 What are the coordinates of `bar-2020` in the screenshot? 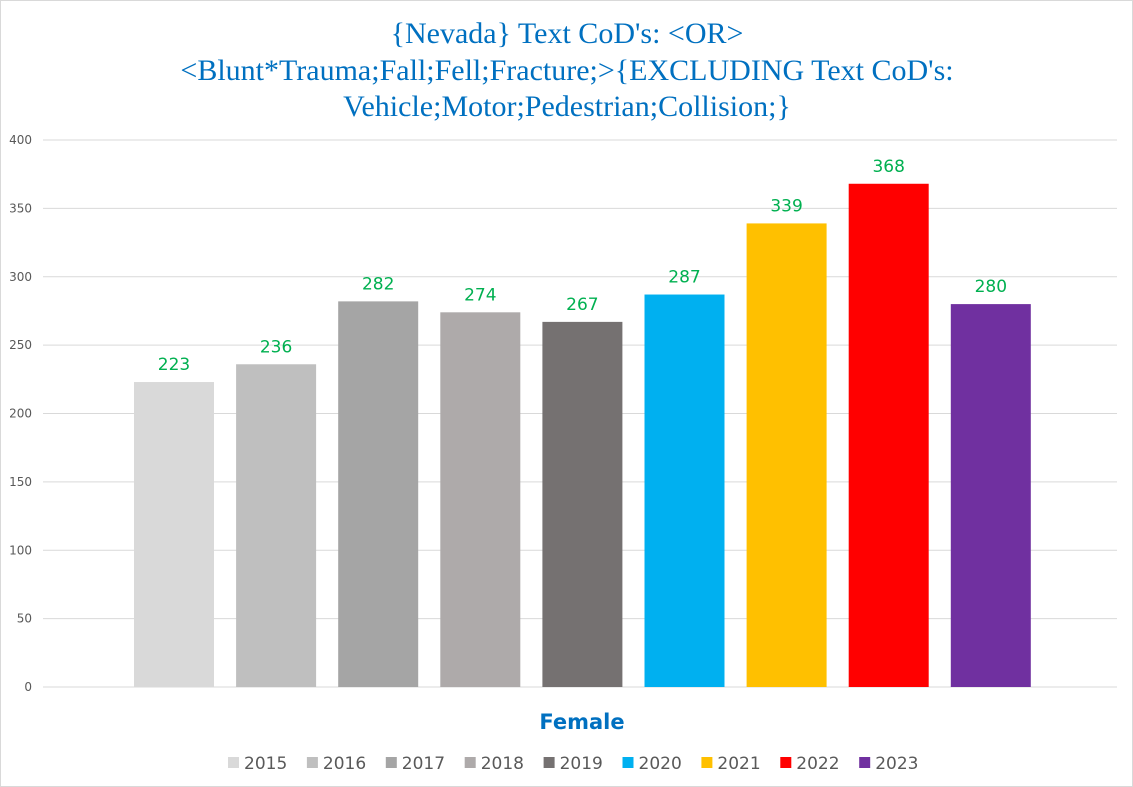 It's located at (684, 490).